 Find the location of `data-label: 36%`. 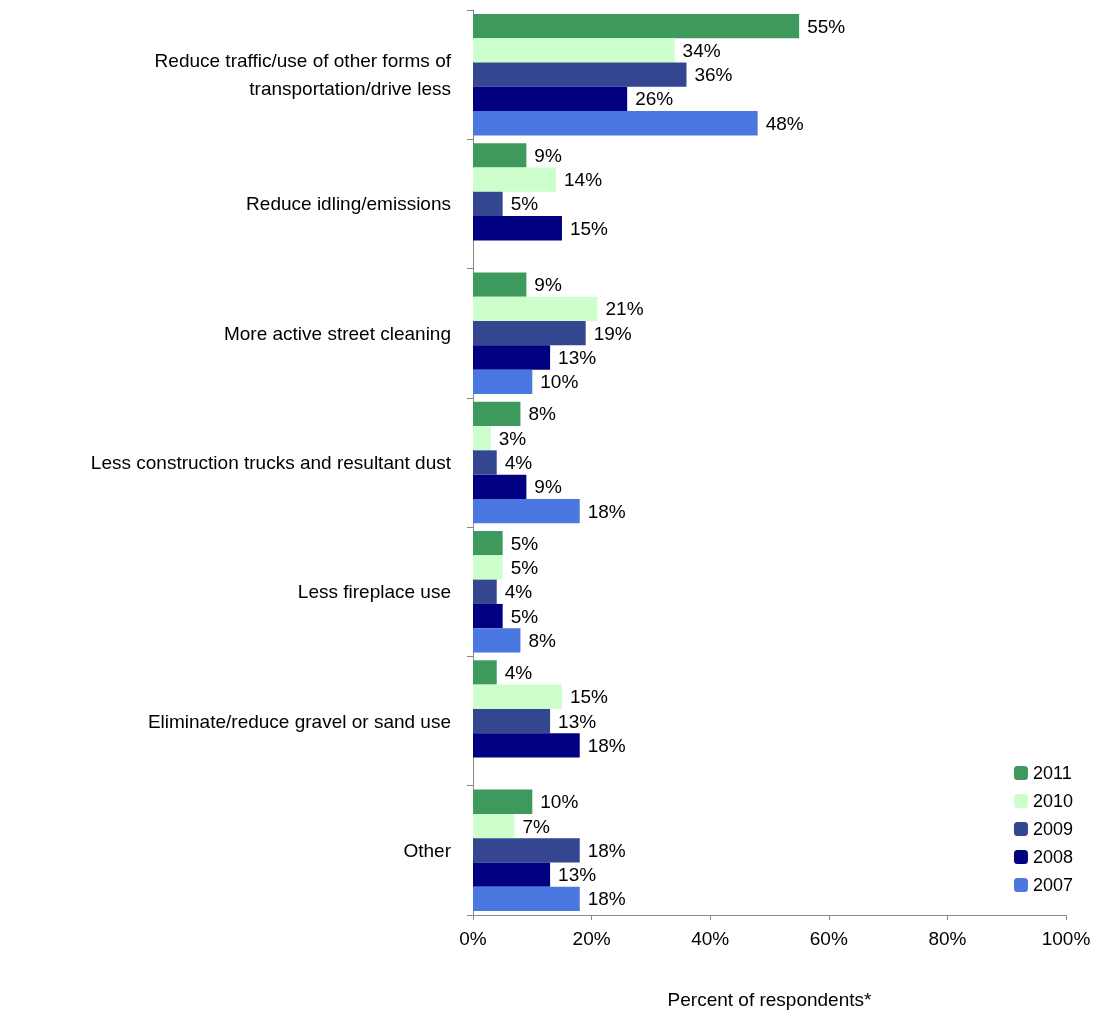

data-label: 36% is located at coordinates (713, 75).